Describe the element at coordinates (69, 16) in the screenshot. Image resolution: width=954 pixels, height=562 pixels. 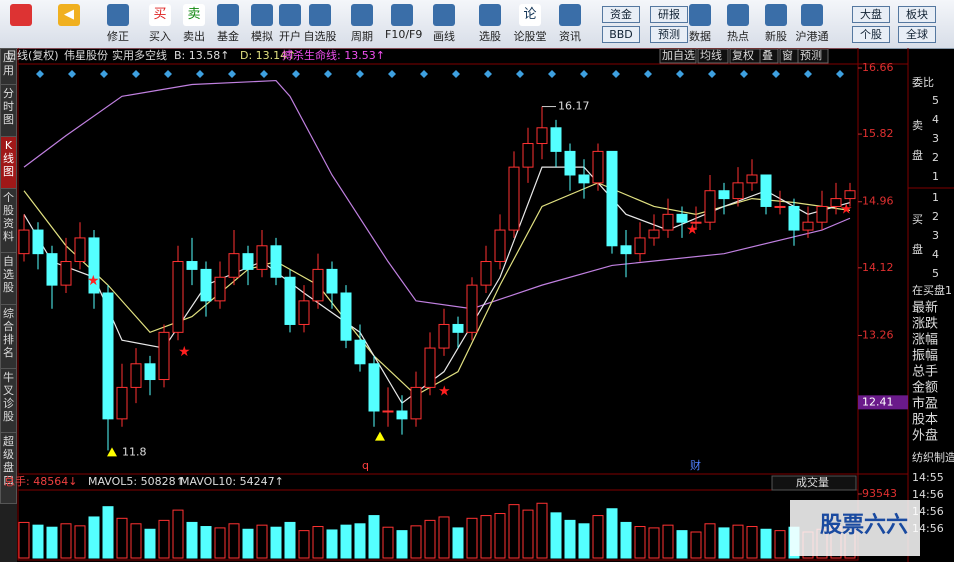
I see `back-button: ◀` at that location.